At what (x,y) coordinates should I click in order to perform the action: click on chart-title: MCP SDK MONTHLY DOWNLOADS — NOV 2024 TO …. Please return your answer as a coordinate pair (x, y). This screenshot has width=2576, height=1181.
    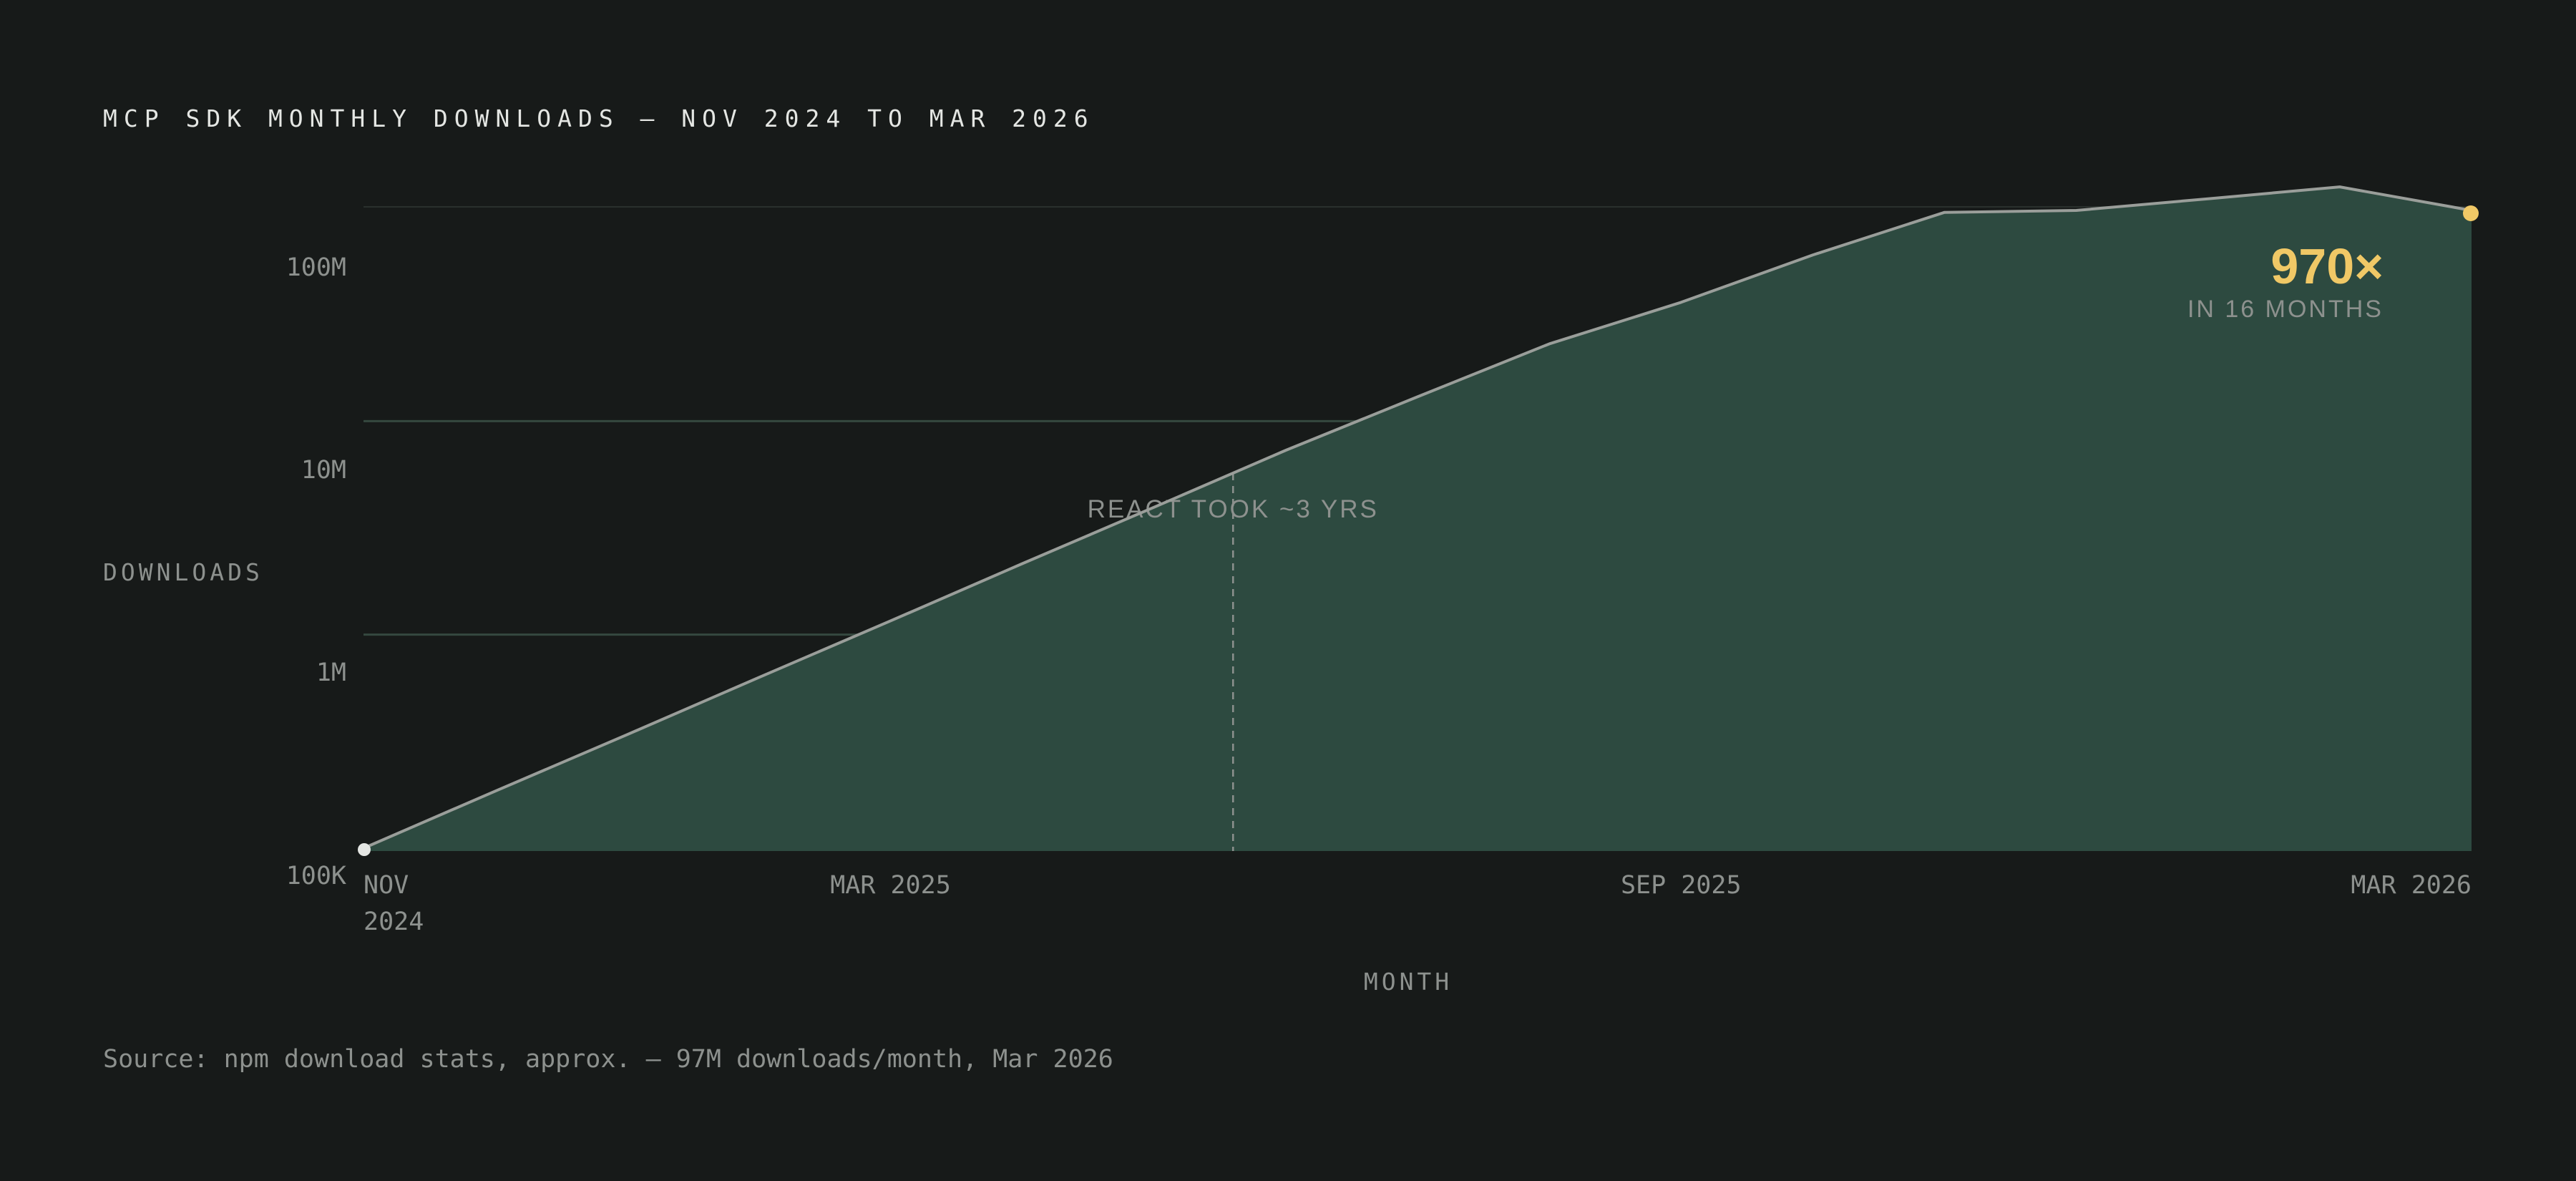
    Looking at the image, I should click on (599, 118).